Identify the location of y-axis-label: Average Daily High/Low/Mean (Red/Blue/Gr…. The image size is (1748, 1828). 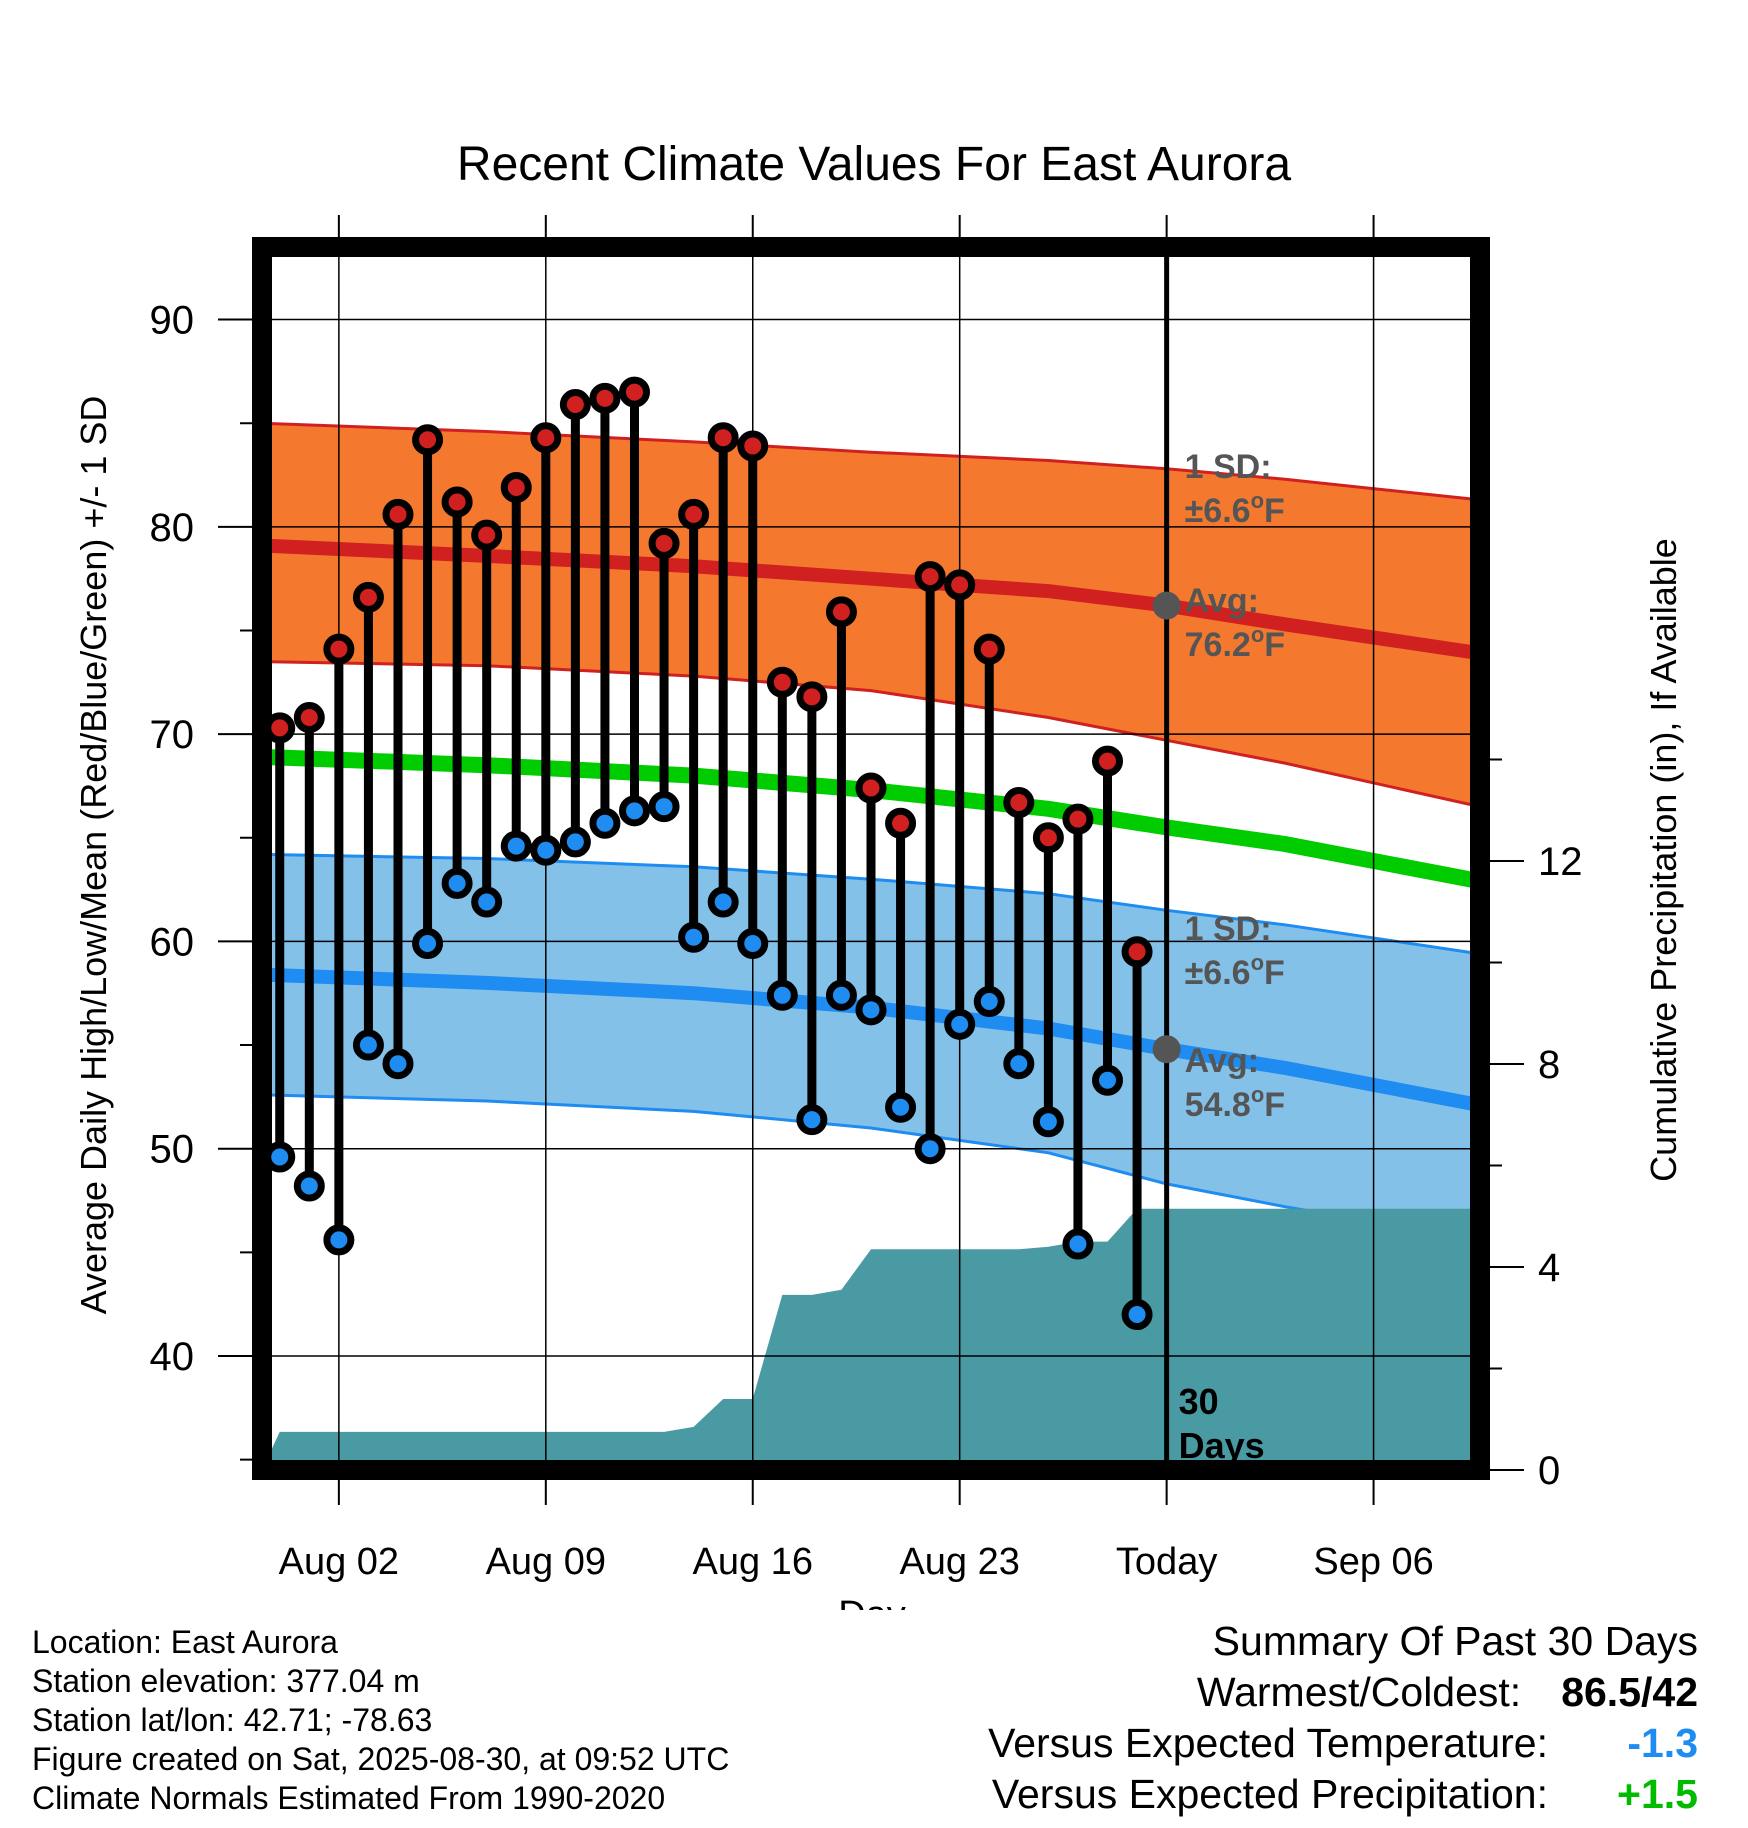
(93, 855).